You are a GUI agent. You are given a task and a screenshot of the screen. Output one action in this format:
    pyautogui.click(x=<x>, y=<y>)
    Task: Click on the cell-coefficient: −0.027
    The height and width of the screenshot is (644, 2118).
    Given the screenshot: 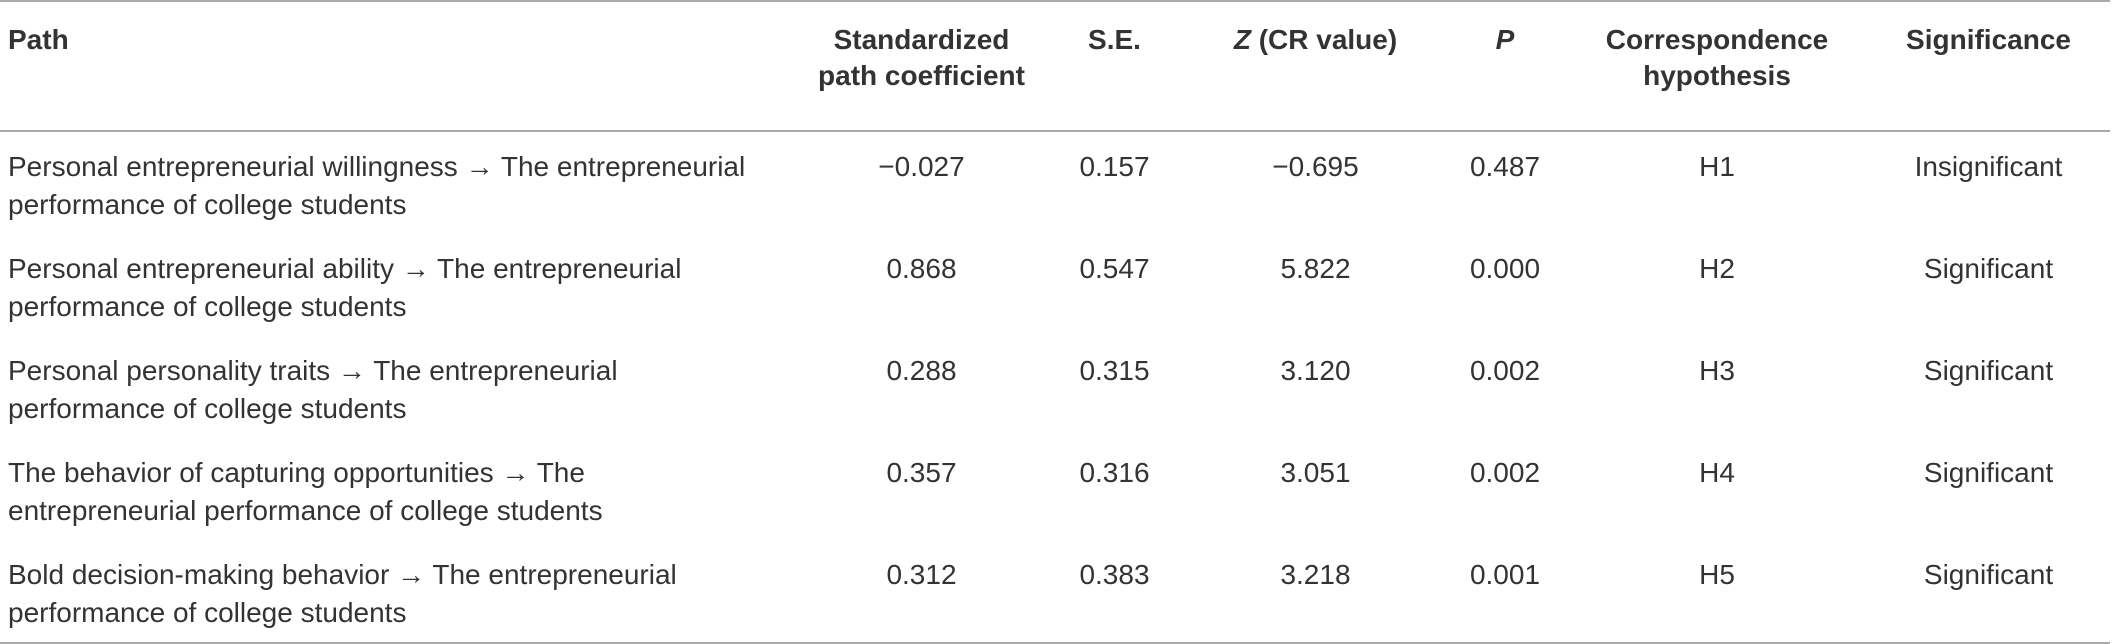 What is the action you would take?
    pyautogui.click(x=921, y=166)
    